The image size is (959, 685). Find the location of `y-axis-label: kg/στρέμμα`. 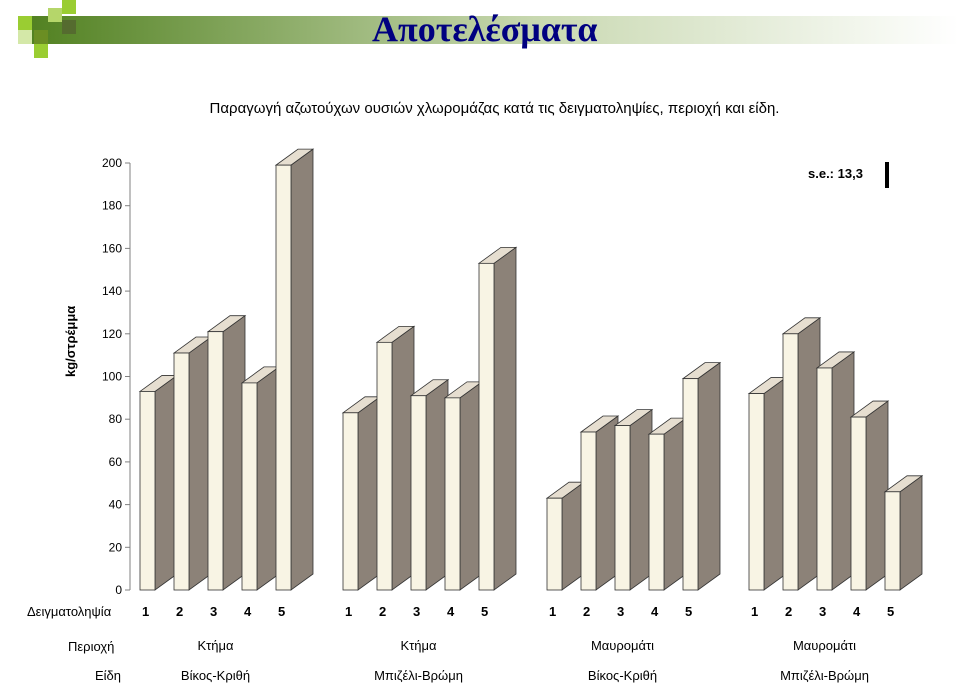

y-axis-label: kg/στρέμμα is located at coordinates (70, 341).